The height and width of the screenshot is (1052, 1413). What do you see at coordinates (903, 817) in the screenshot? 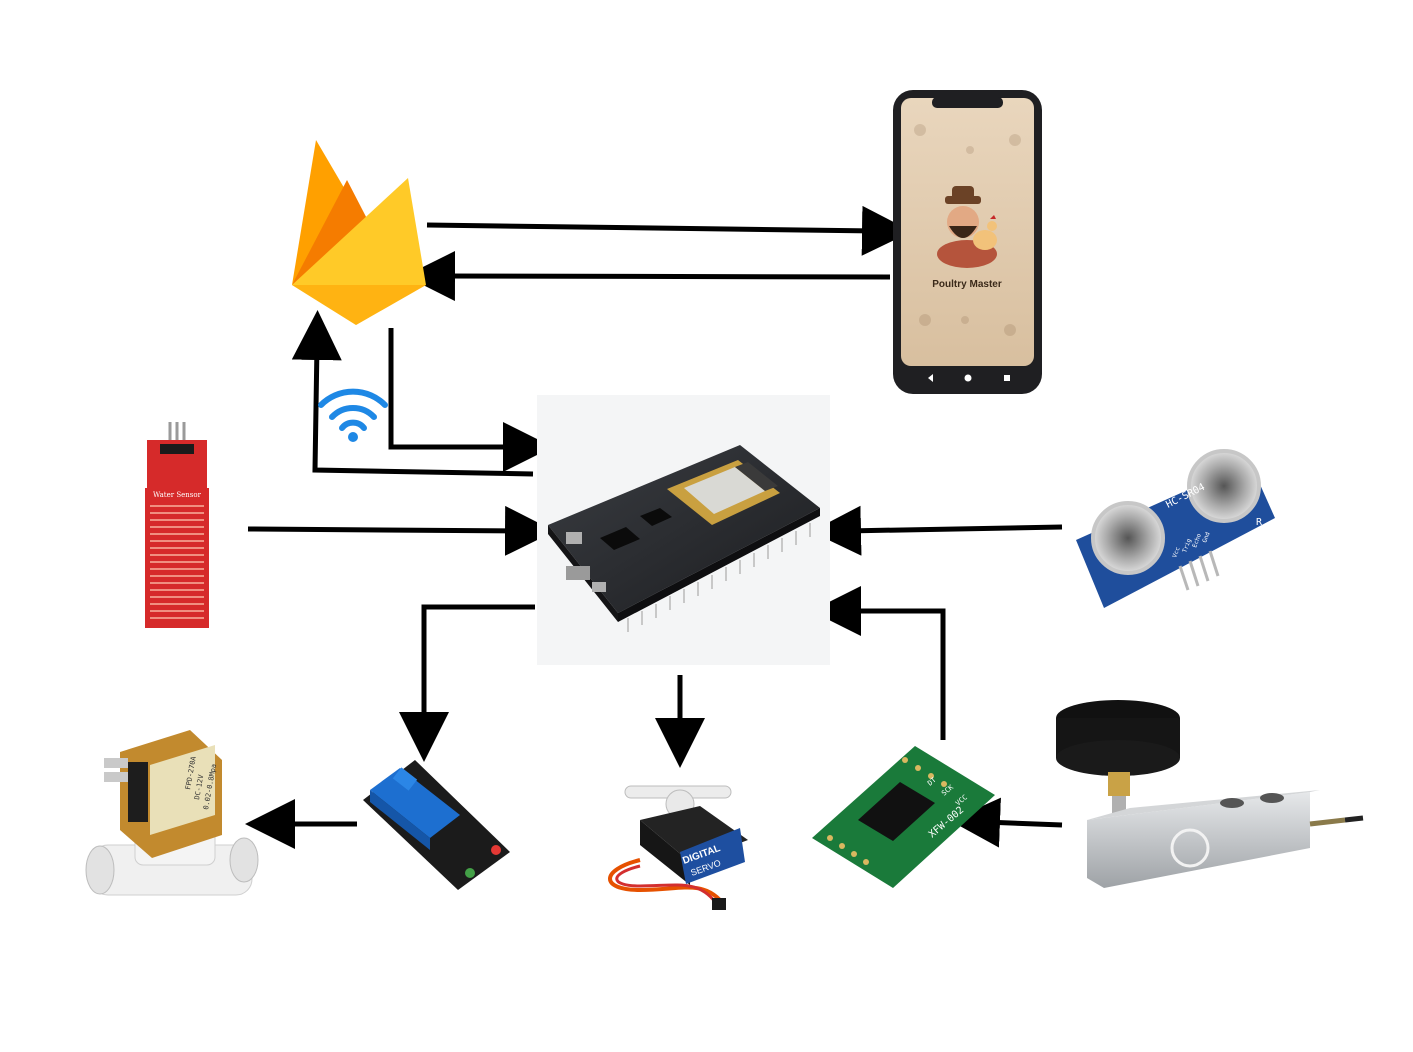
I see `hx711-module-icon: XFW-002 DT SCK VCC` at bounding box center [903, 817].